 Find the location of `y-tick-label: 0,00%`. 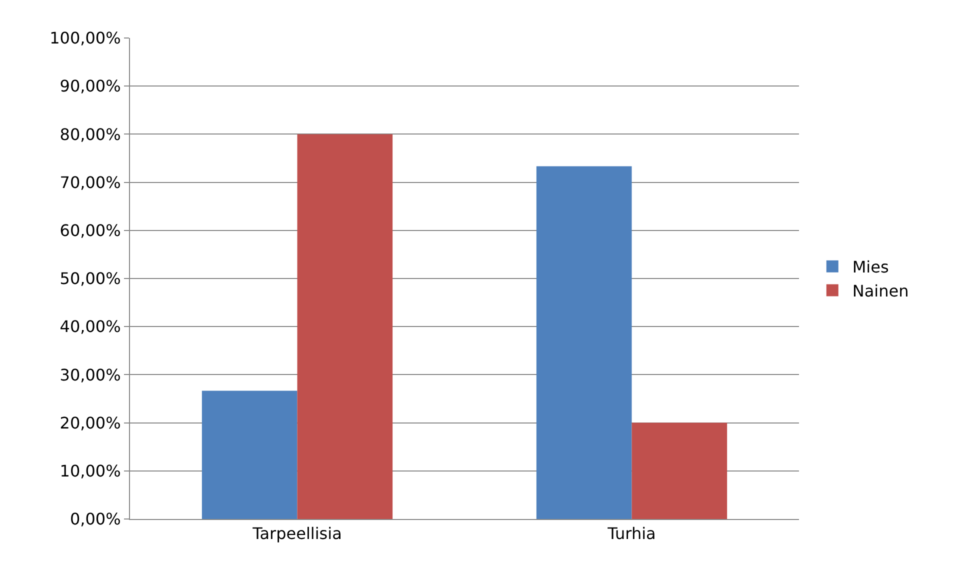

y-tick-label: 0,00% is located at coordinates (95, 519).